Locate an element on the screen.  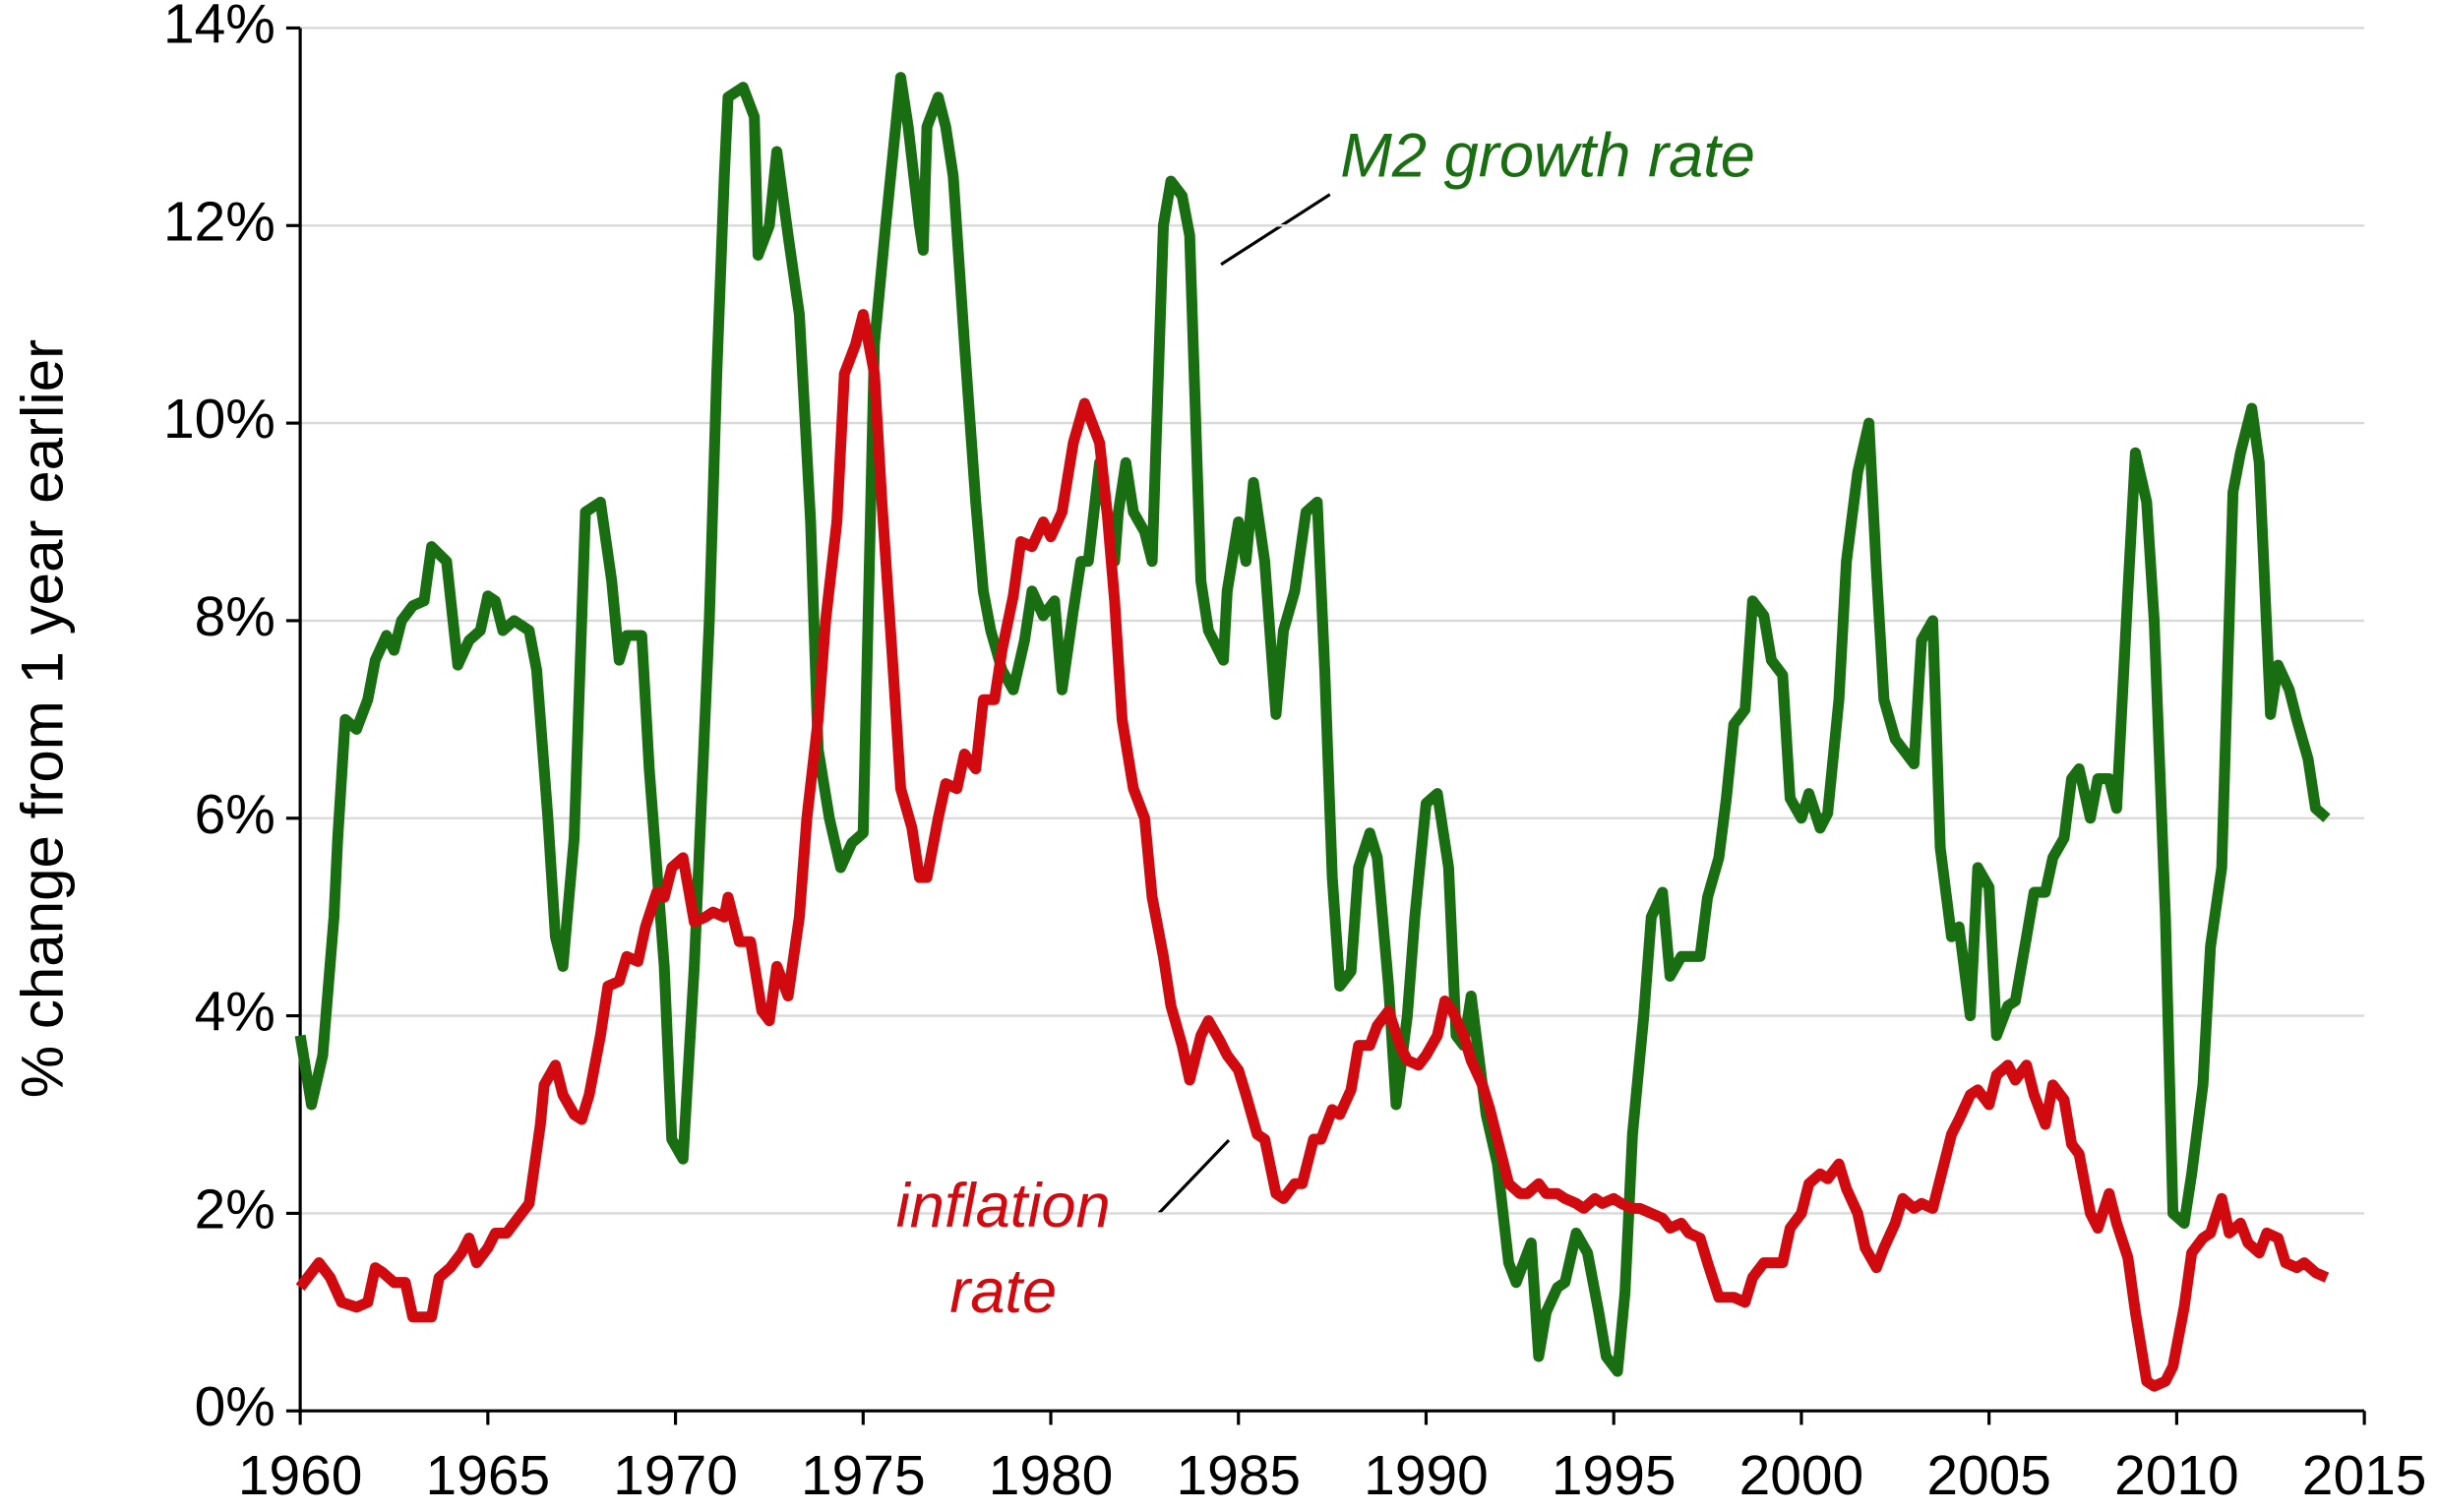
x-tick-label: 1985 is located at coordinates (1238, 1476).